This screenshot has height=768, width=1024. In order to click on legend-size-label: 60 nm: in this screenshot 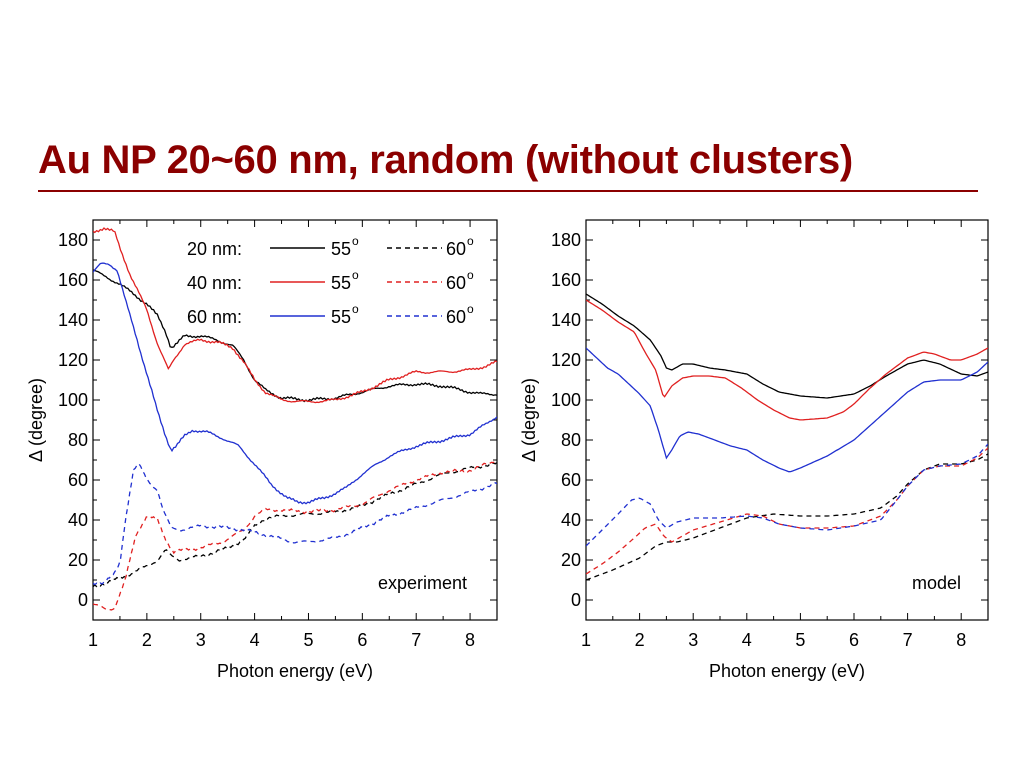, I will do `click(214, 317)`.